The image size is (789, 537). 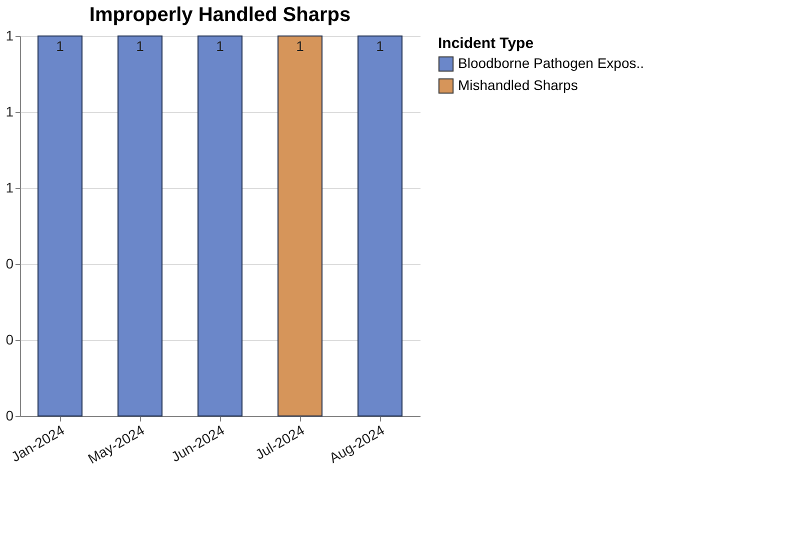 I want to click on legend-label: Mishandled Sharps, so click(x=518, y=85).